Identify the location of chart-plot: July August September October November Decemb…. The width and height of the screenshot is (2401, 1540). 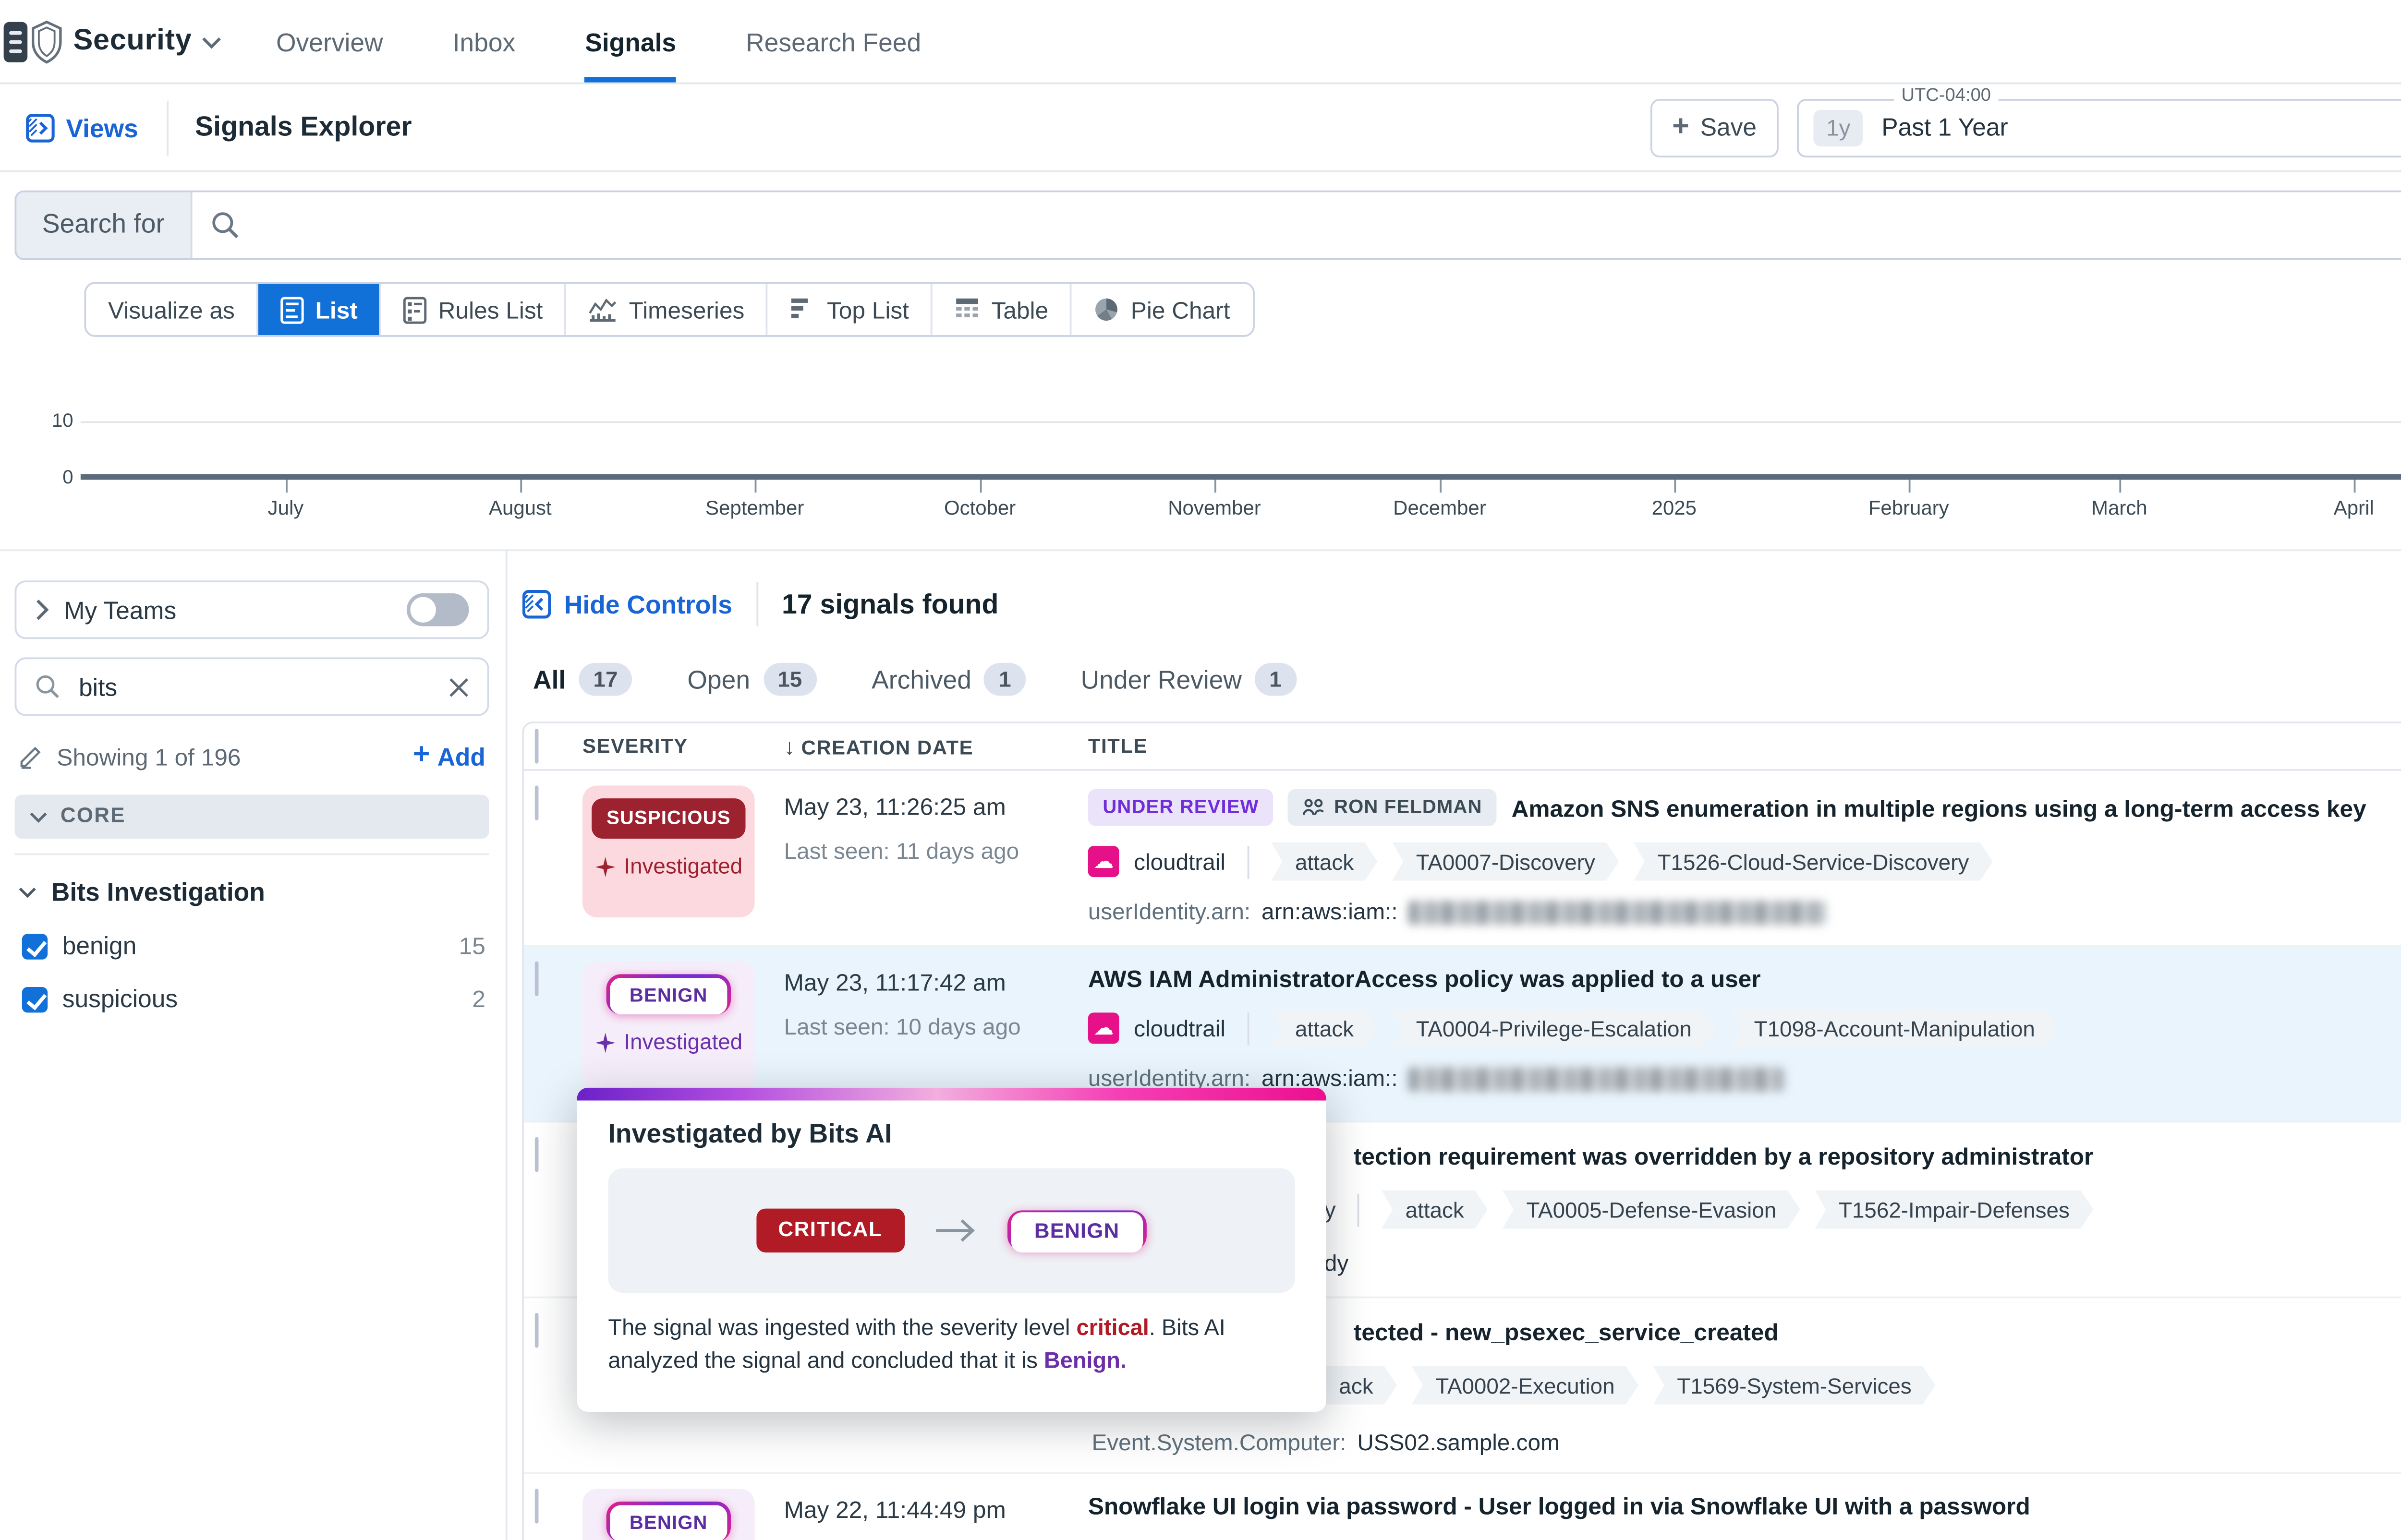
(1241, 441).